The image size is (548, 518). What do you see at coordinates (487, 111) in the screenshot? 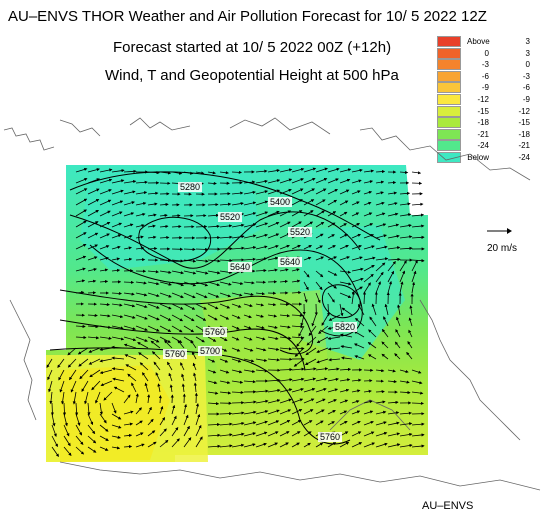
I see `legend-row: -15 -12` at bounding box center [487, 111].